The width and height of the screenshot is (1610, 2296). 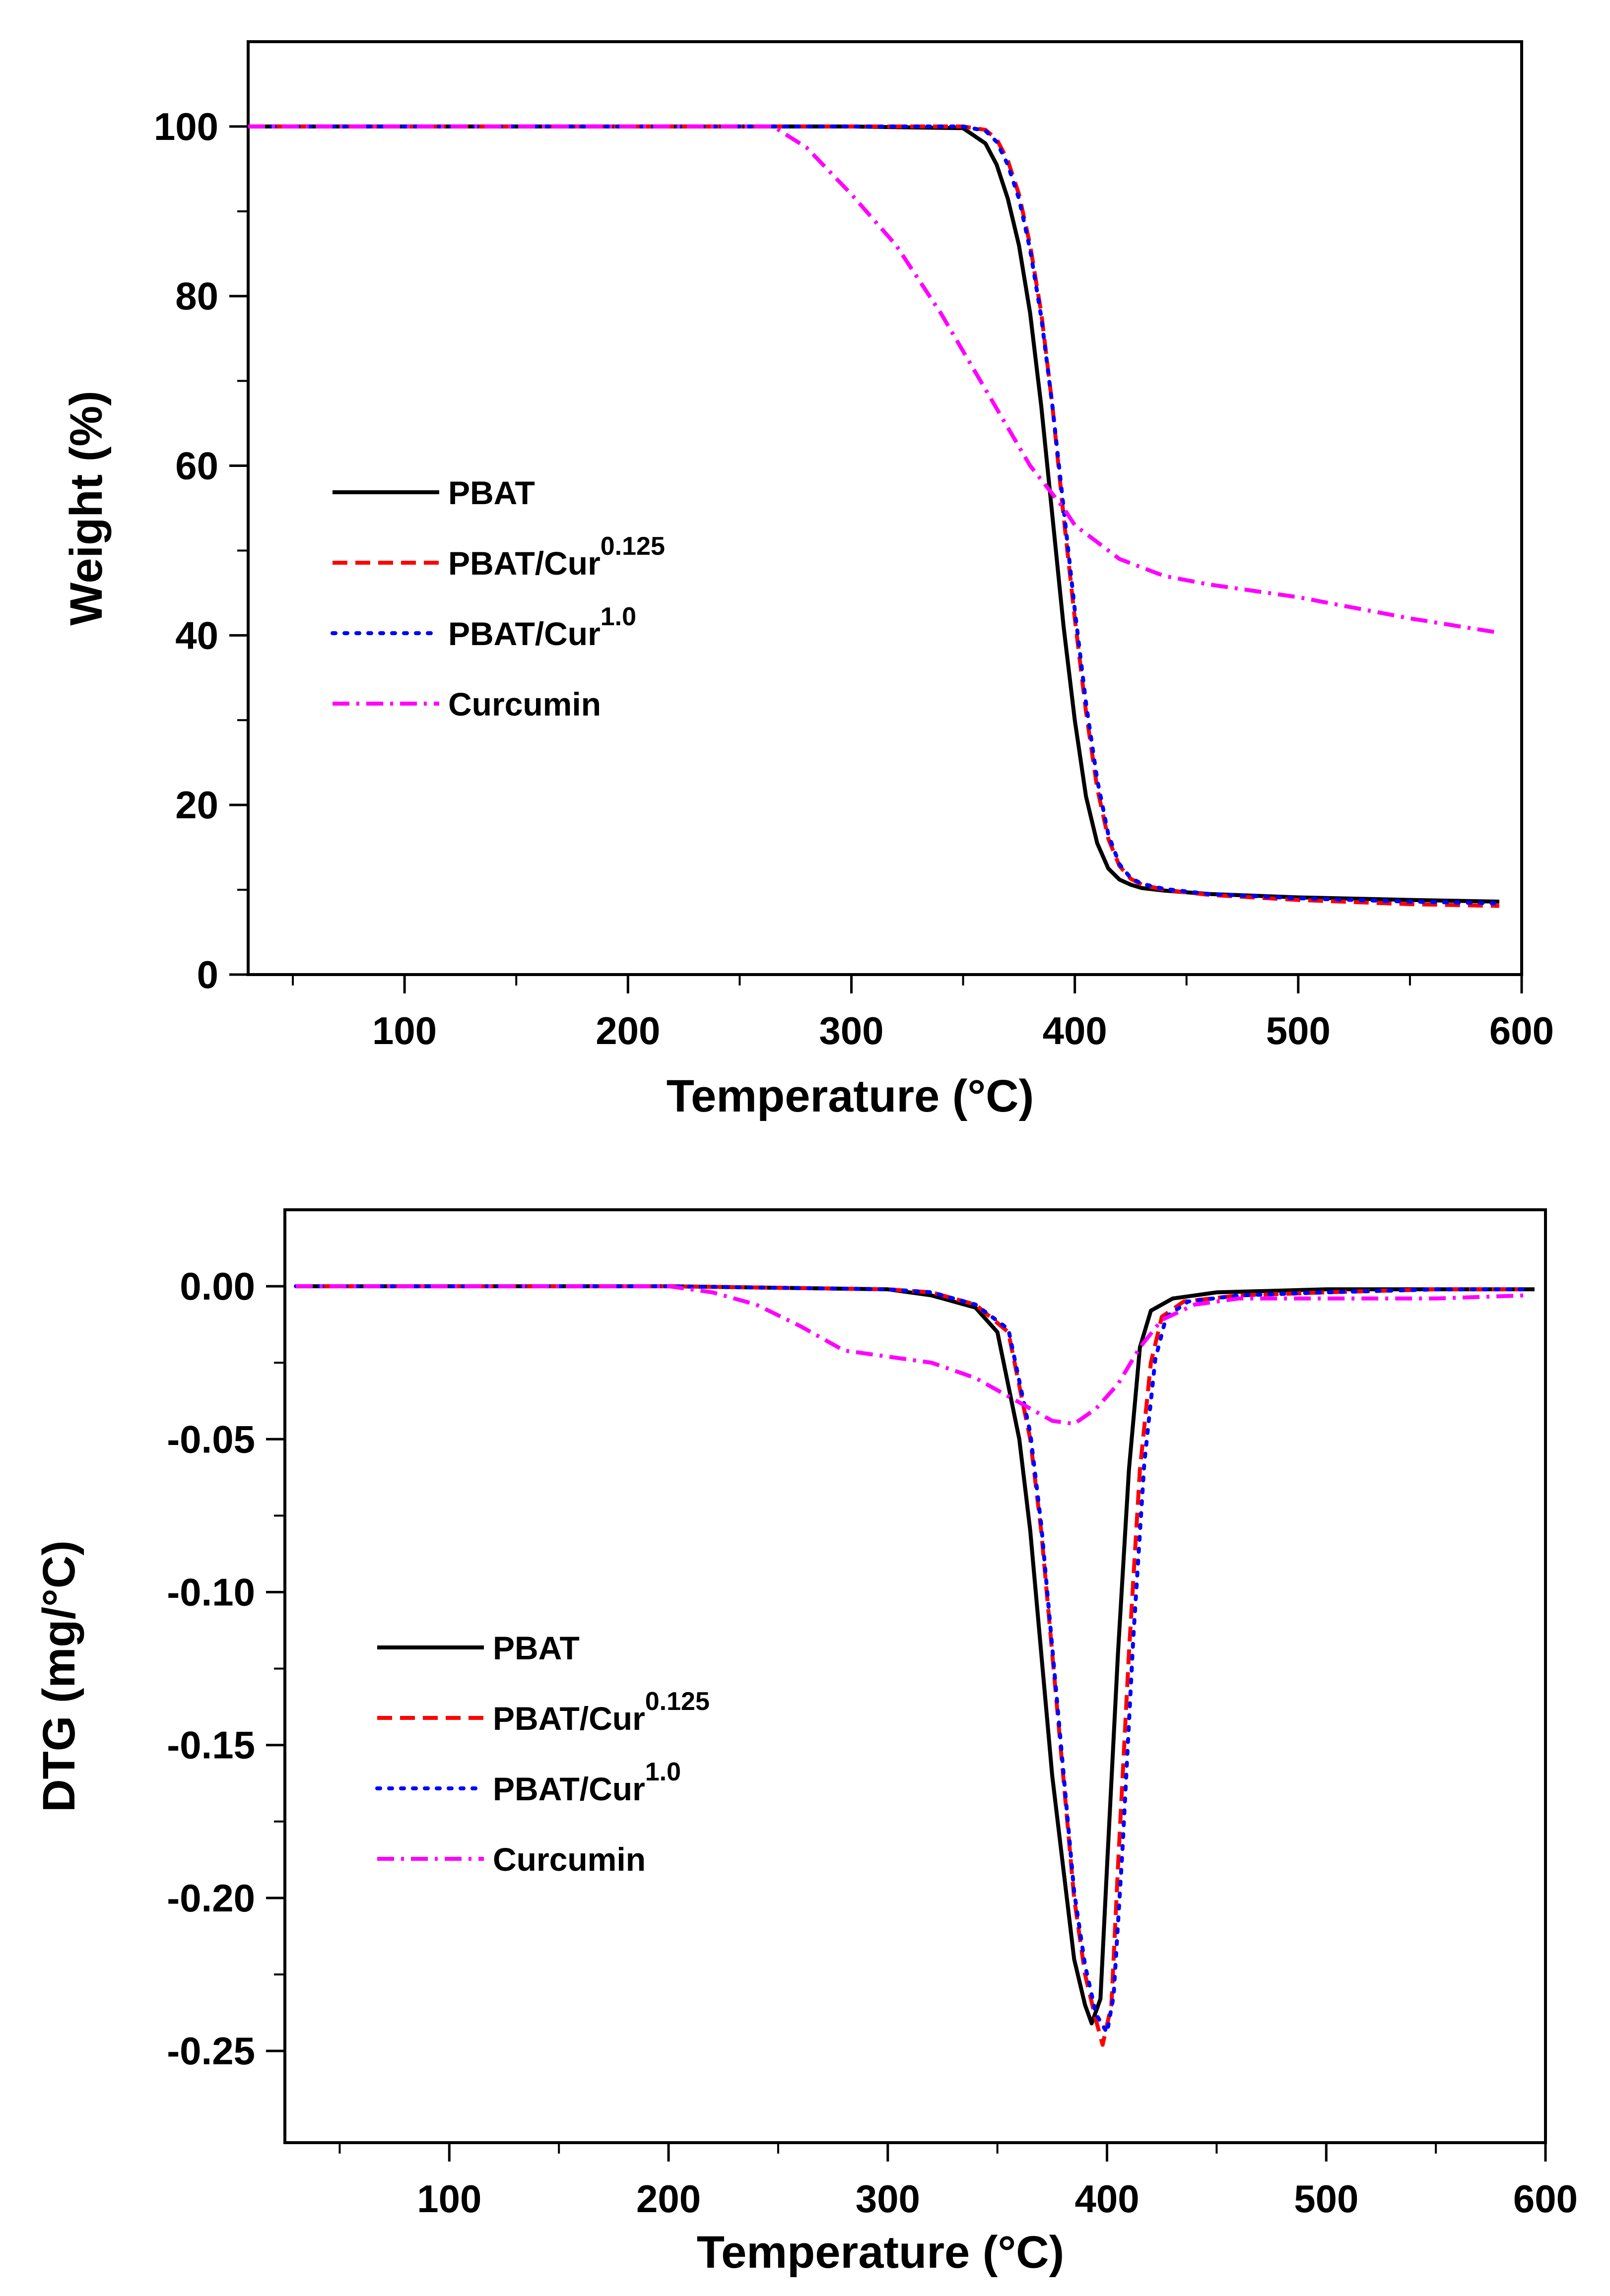 What do you see at coordinates (86, 509) in the screenshot?
I see `y-axis-title: Weight (%)` at bounding box center [86, 509].